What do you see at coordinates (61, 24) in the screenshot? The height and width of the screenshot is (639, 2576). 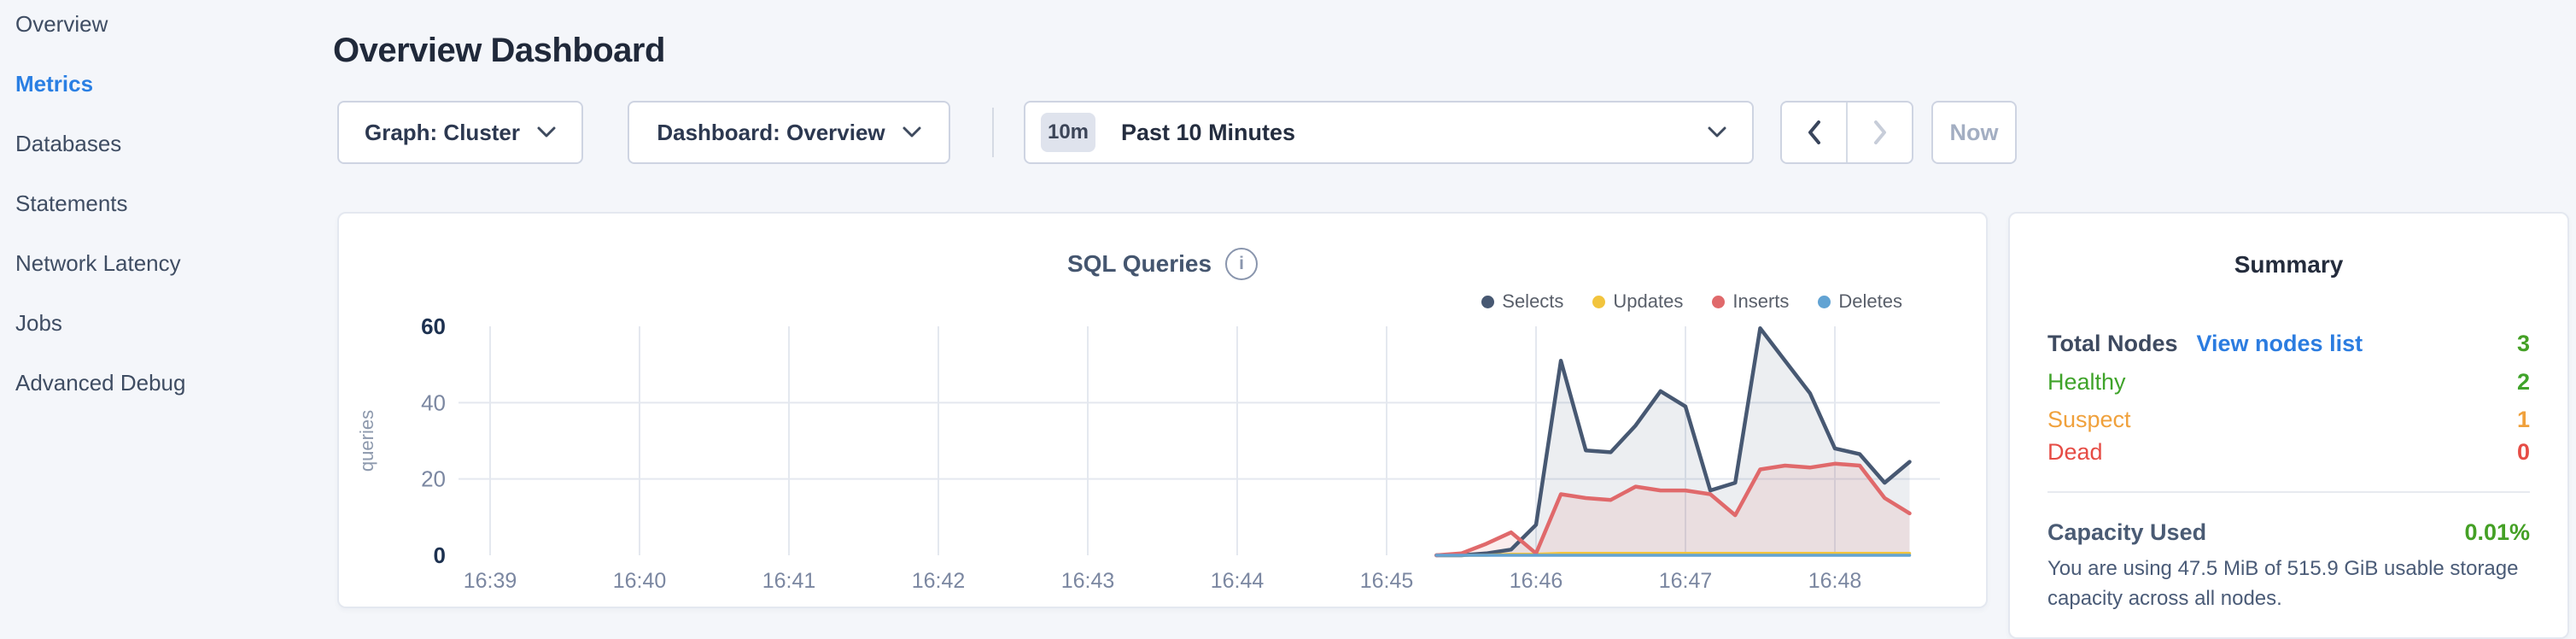 I see `sidebar-item-overview: Overview` at bounding box center [61, 24].